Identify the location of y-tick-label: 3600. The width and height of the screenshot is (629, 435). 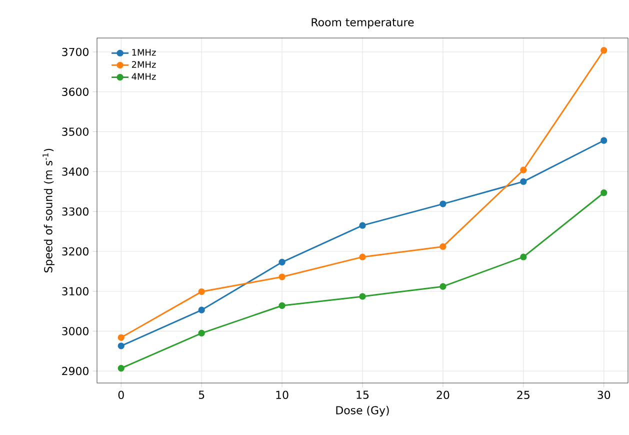
(75, 92).